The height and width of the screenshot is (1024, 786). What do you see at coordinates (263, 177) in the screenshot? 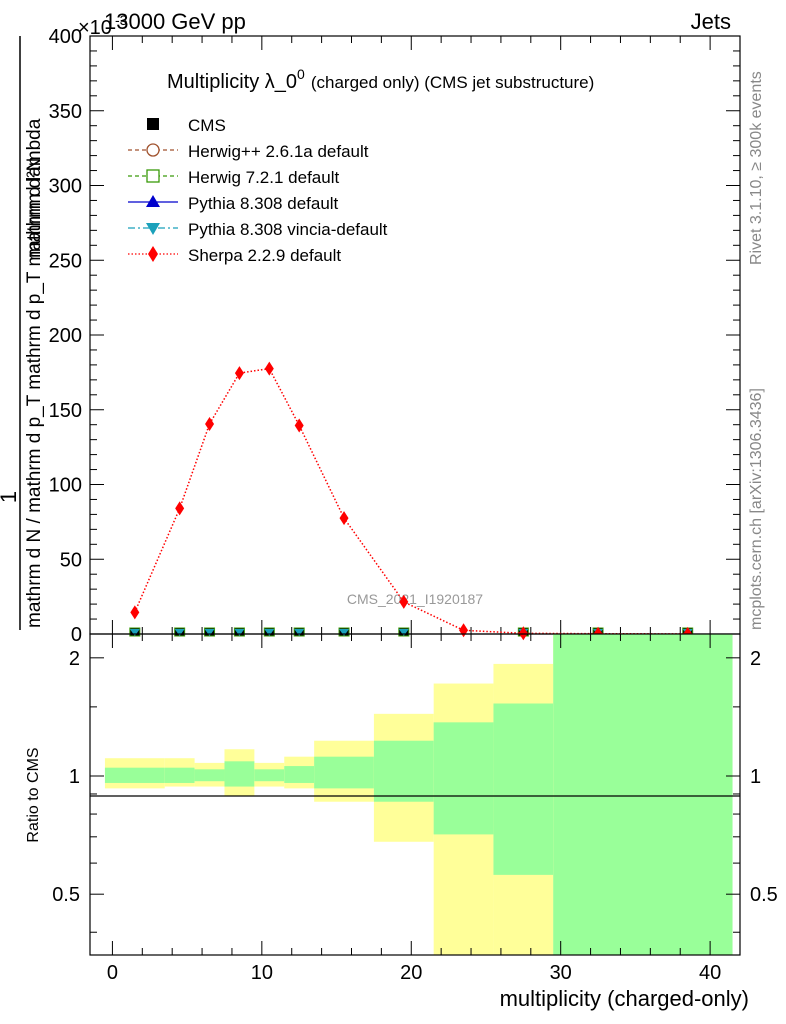
I see `legend-label: Herwig 7.2.1 default` at bounding box center [263, 177].